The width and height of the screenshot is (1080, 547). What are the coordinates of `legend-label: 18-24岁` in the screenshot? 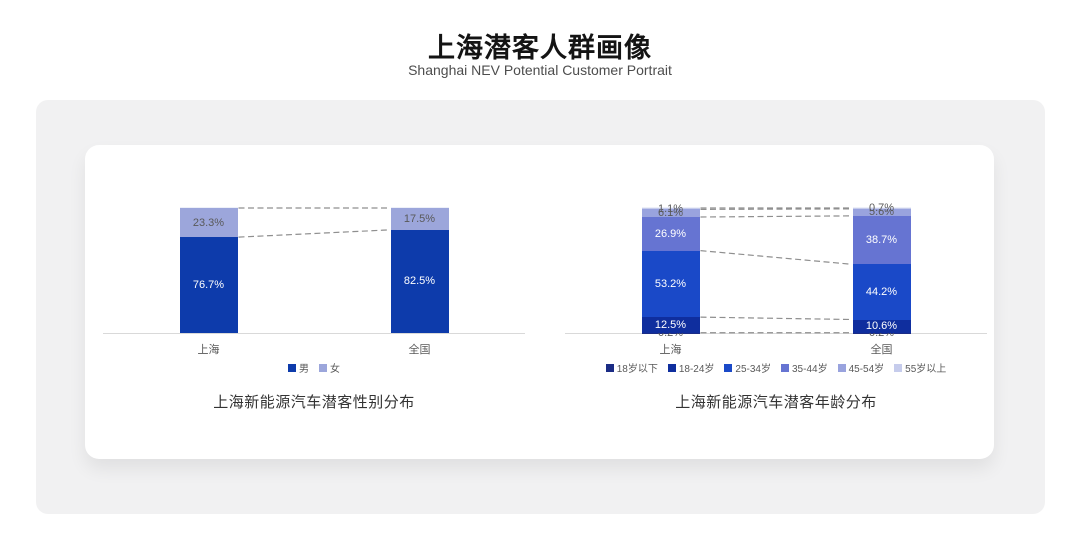 It's located at (696, 370).